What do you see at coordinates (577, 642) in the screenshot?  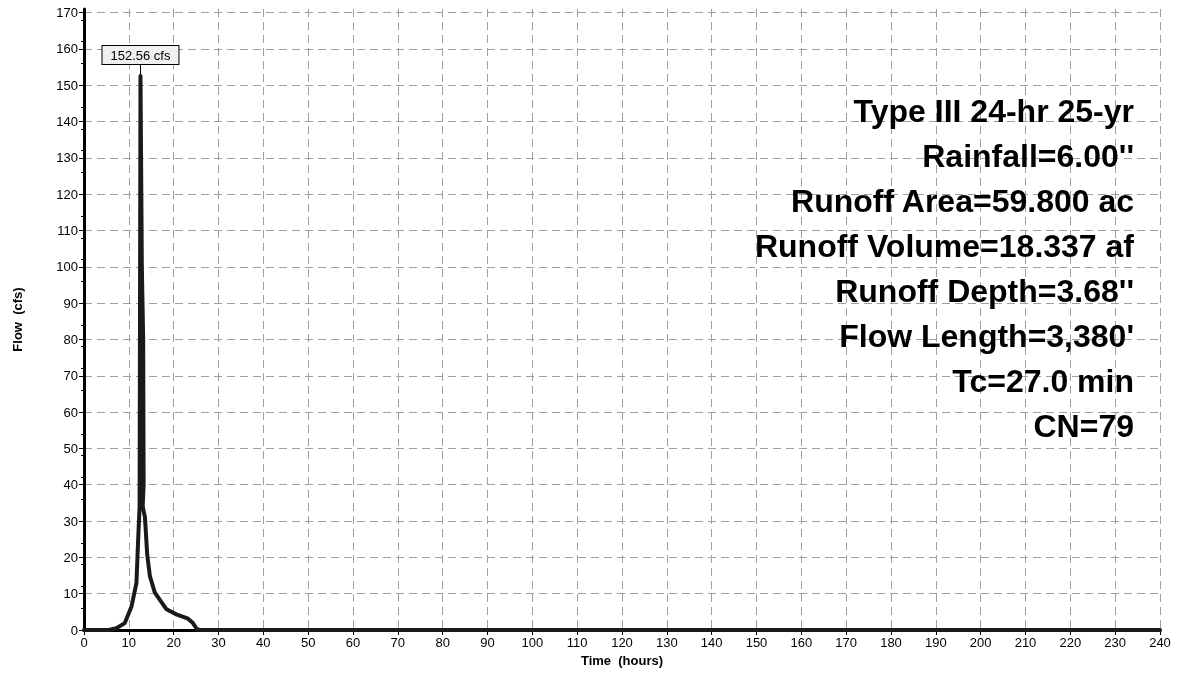 I see `x-tick-label: 110` at bounding box center [577, 642].